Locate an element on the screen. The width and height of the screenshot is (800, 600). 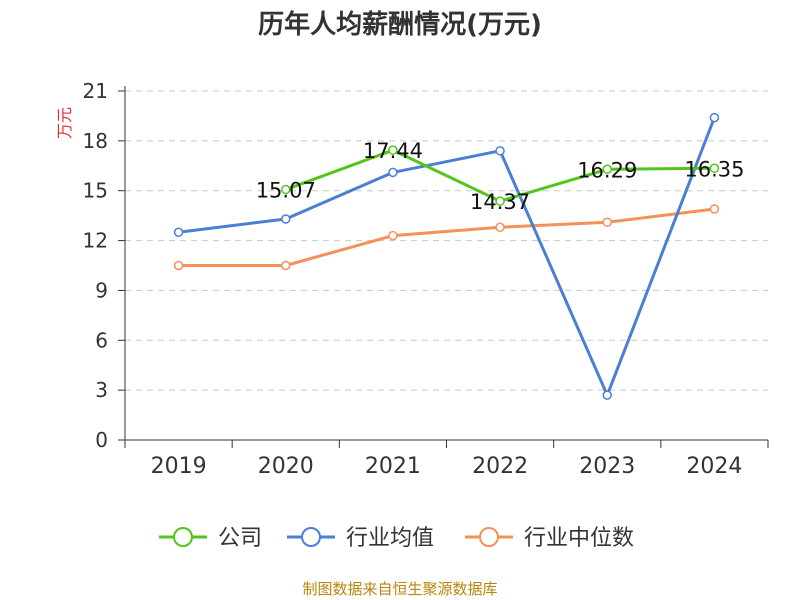
y-axis-label: 万元 is located at coordinates (64, 123).